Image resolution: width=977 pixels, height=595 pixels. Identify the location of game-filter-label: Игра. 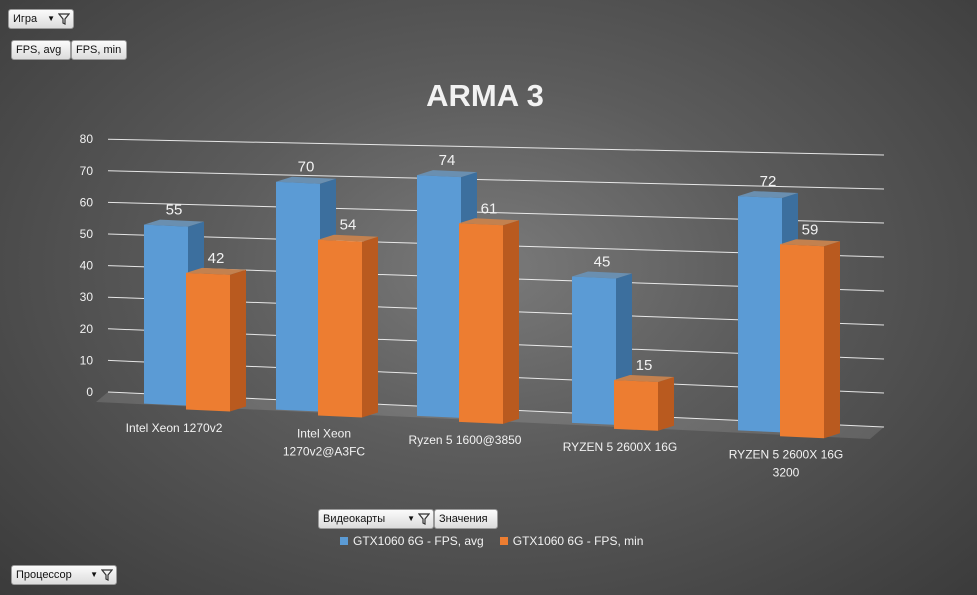
(25, 19).